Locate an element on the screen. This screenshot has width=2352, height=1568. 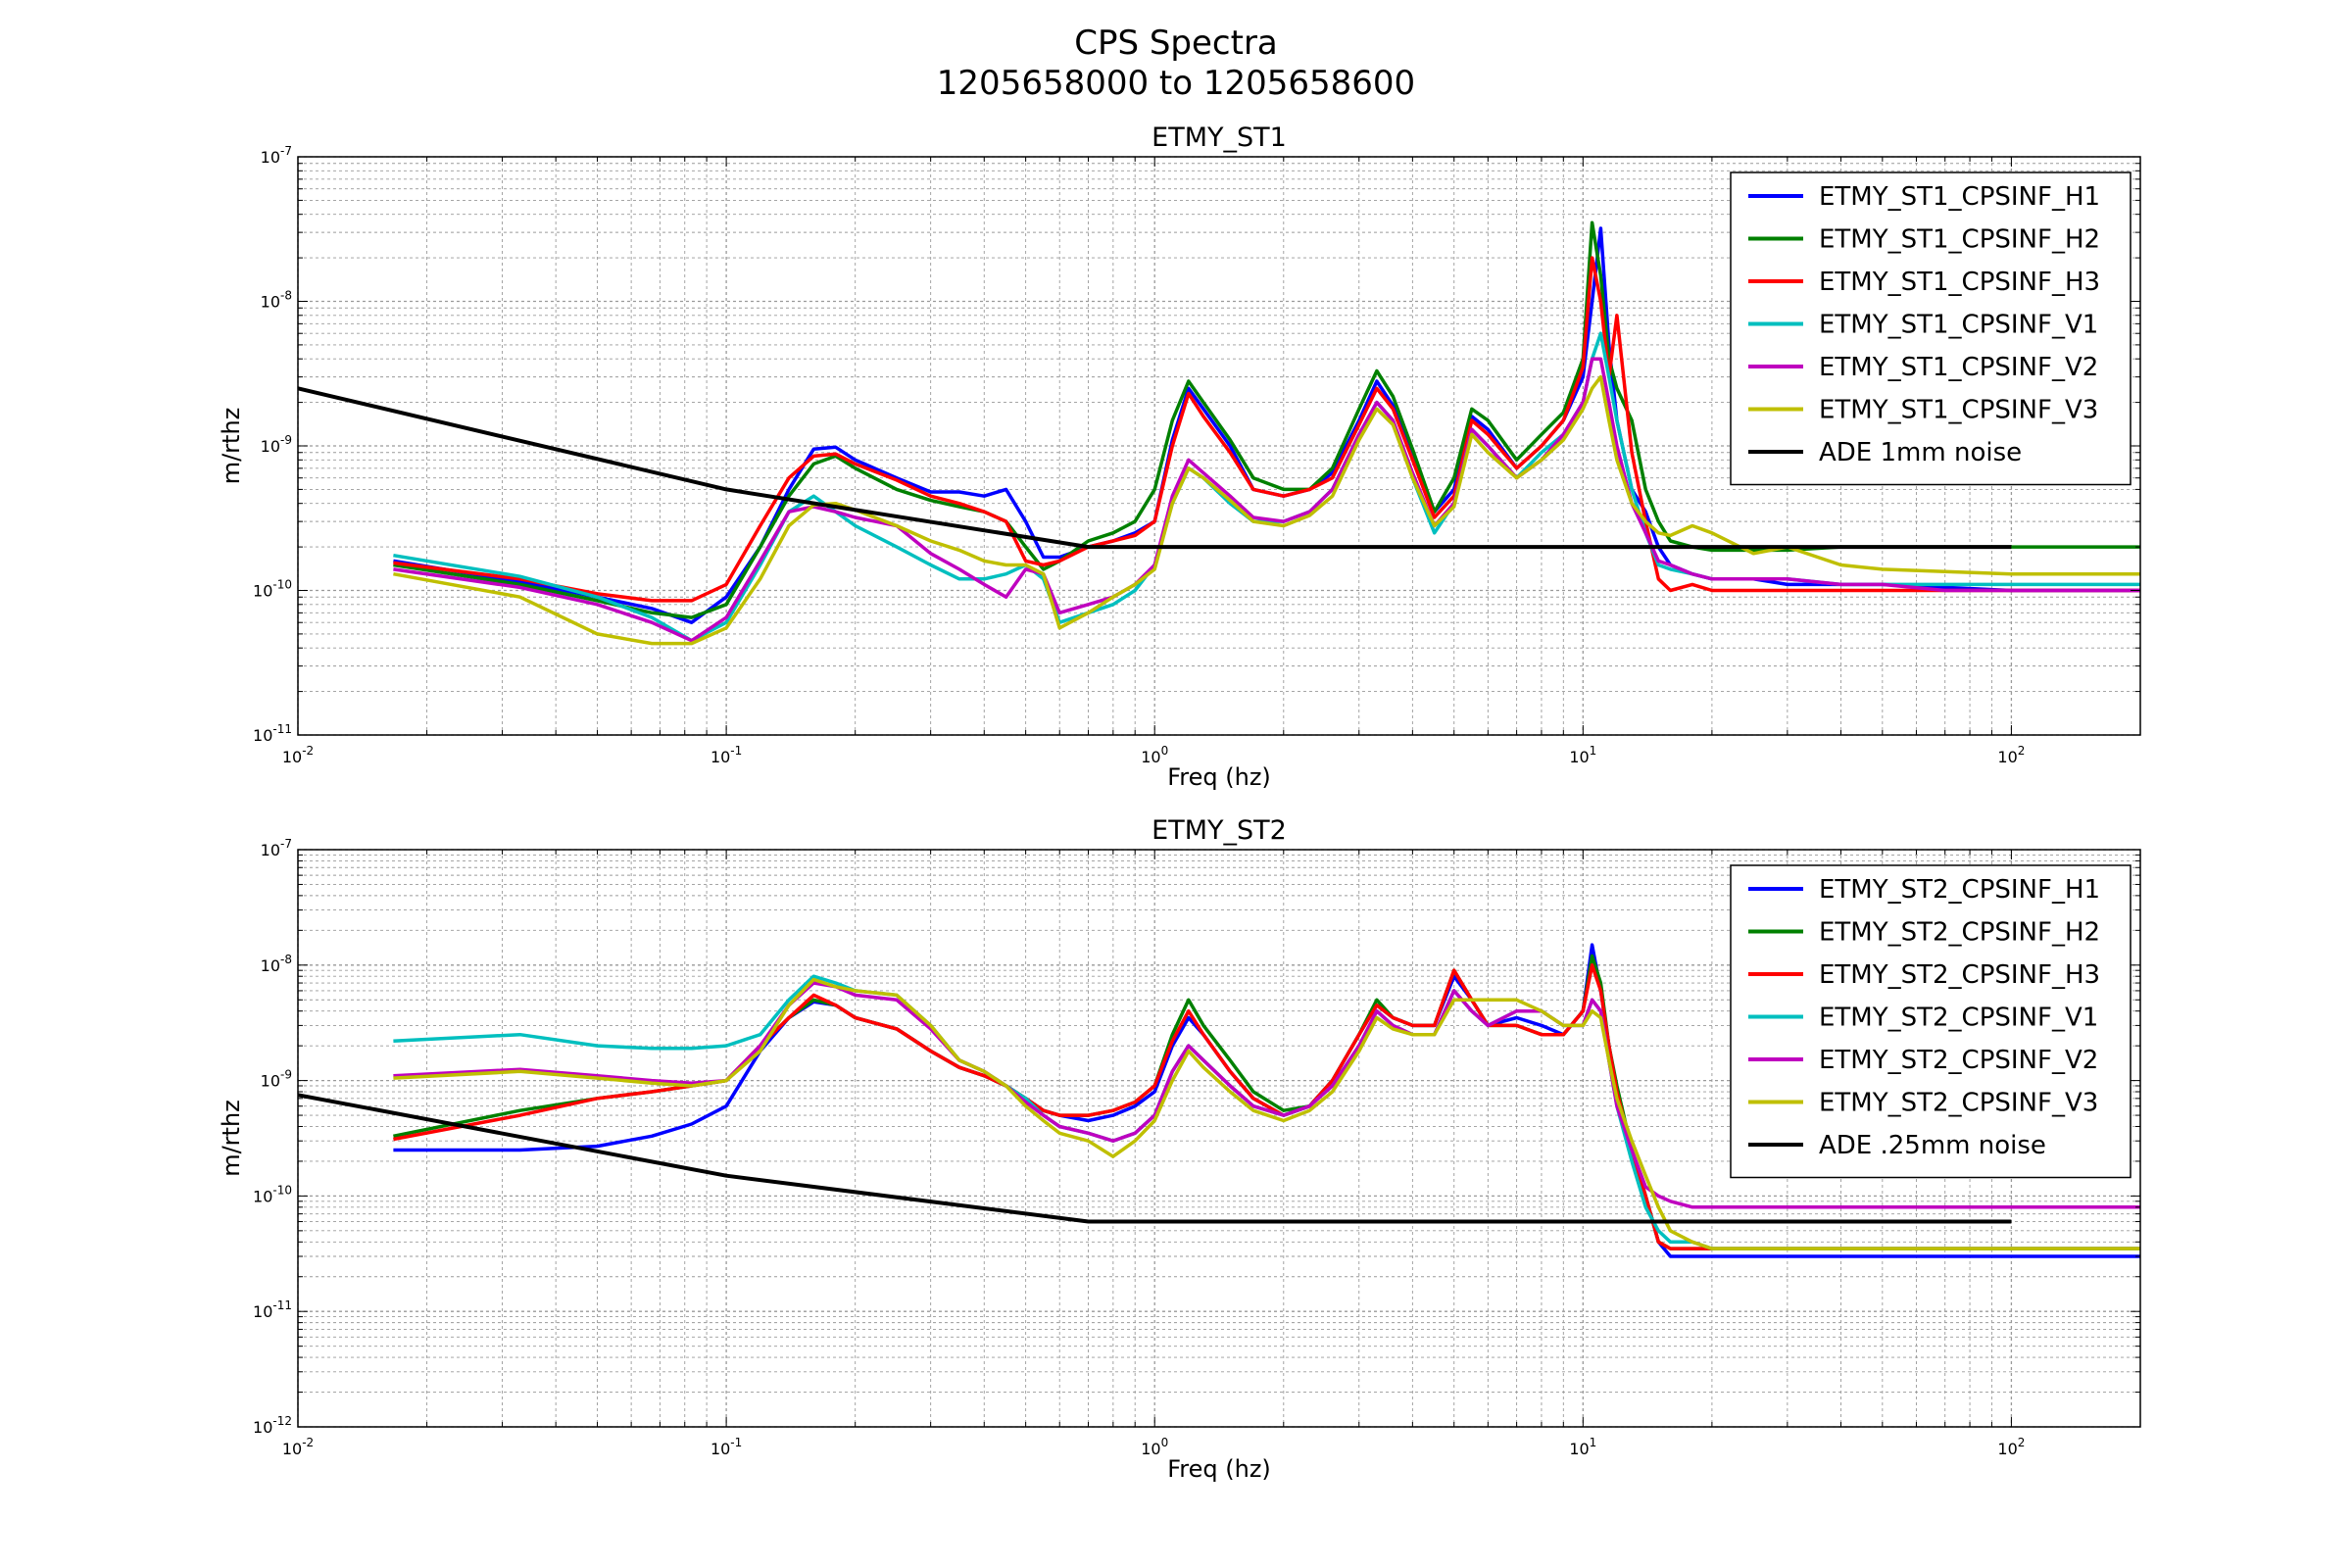
legend-label: ETMY_ST2_CPSINF_V2 is located at coordinates (1958, 1060).